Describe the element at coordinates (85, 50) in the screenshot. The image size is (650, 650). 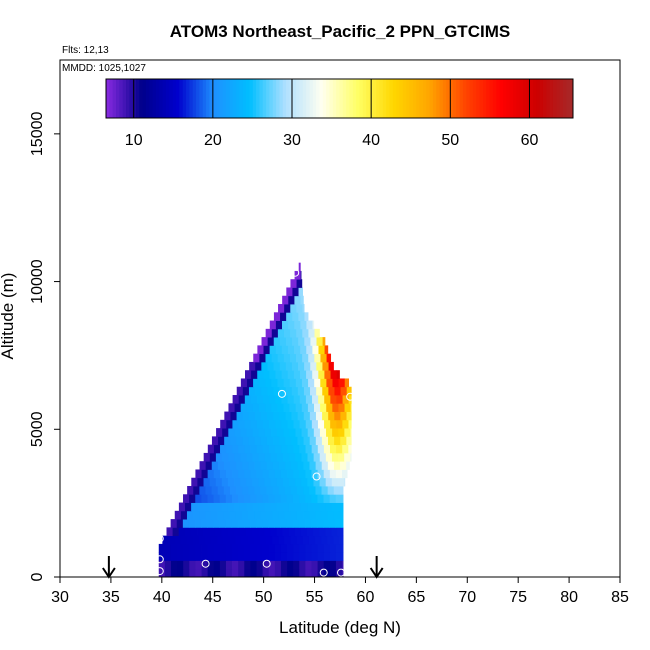
I see `flights-label: Flts: 12,13` at that location.